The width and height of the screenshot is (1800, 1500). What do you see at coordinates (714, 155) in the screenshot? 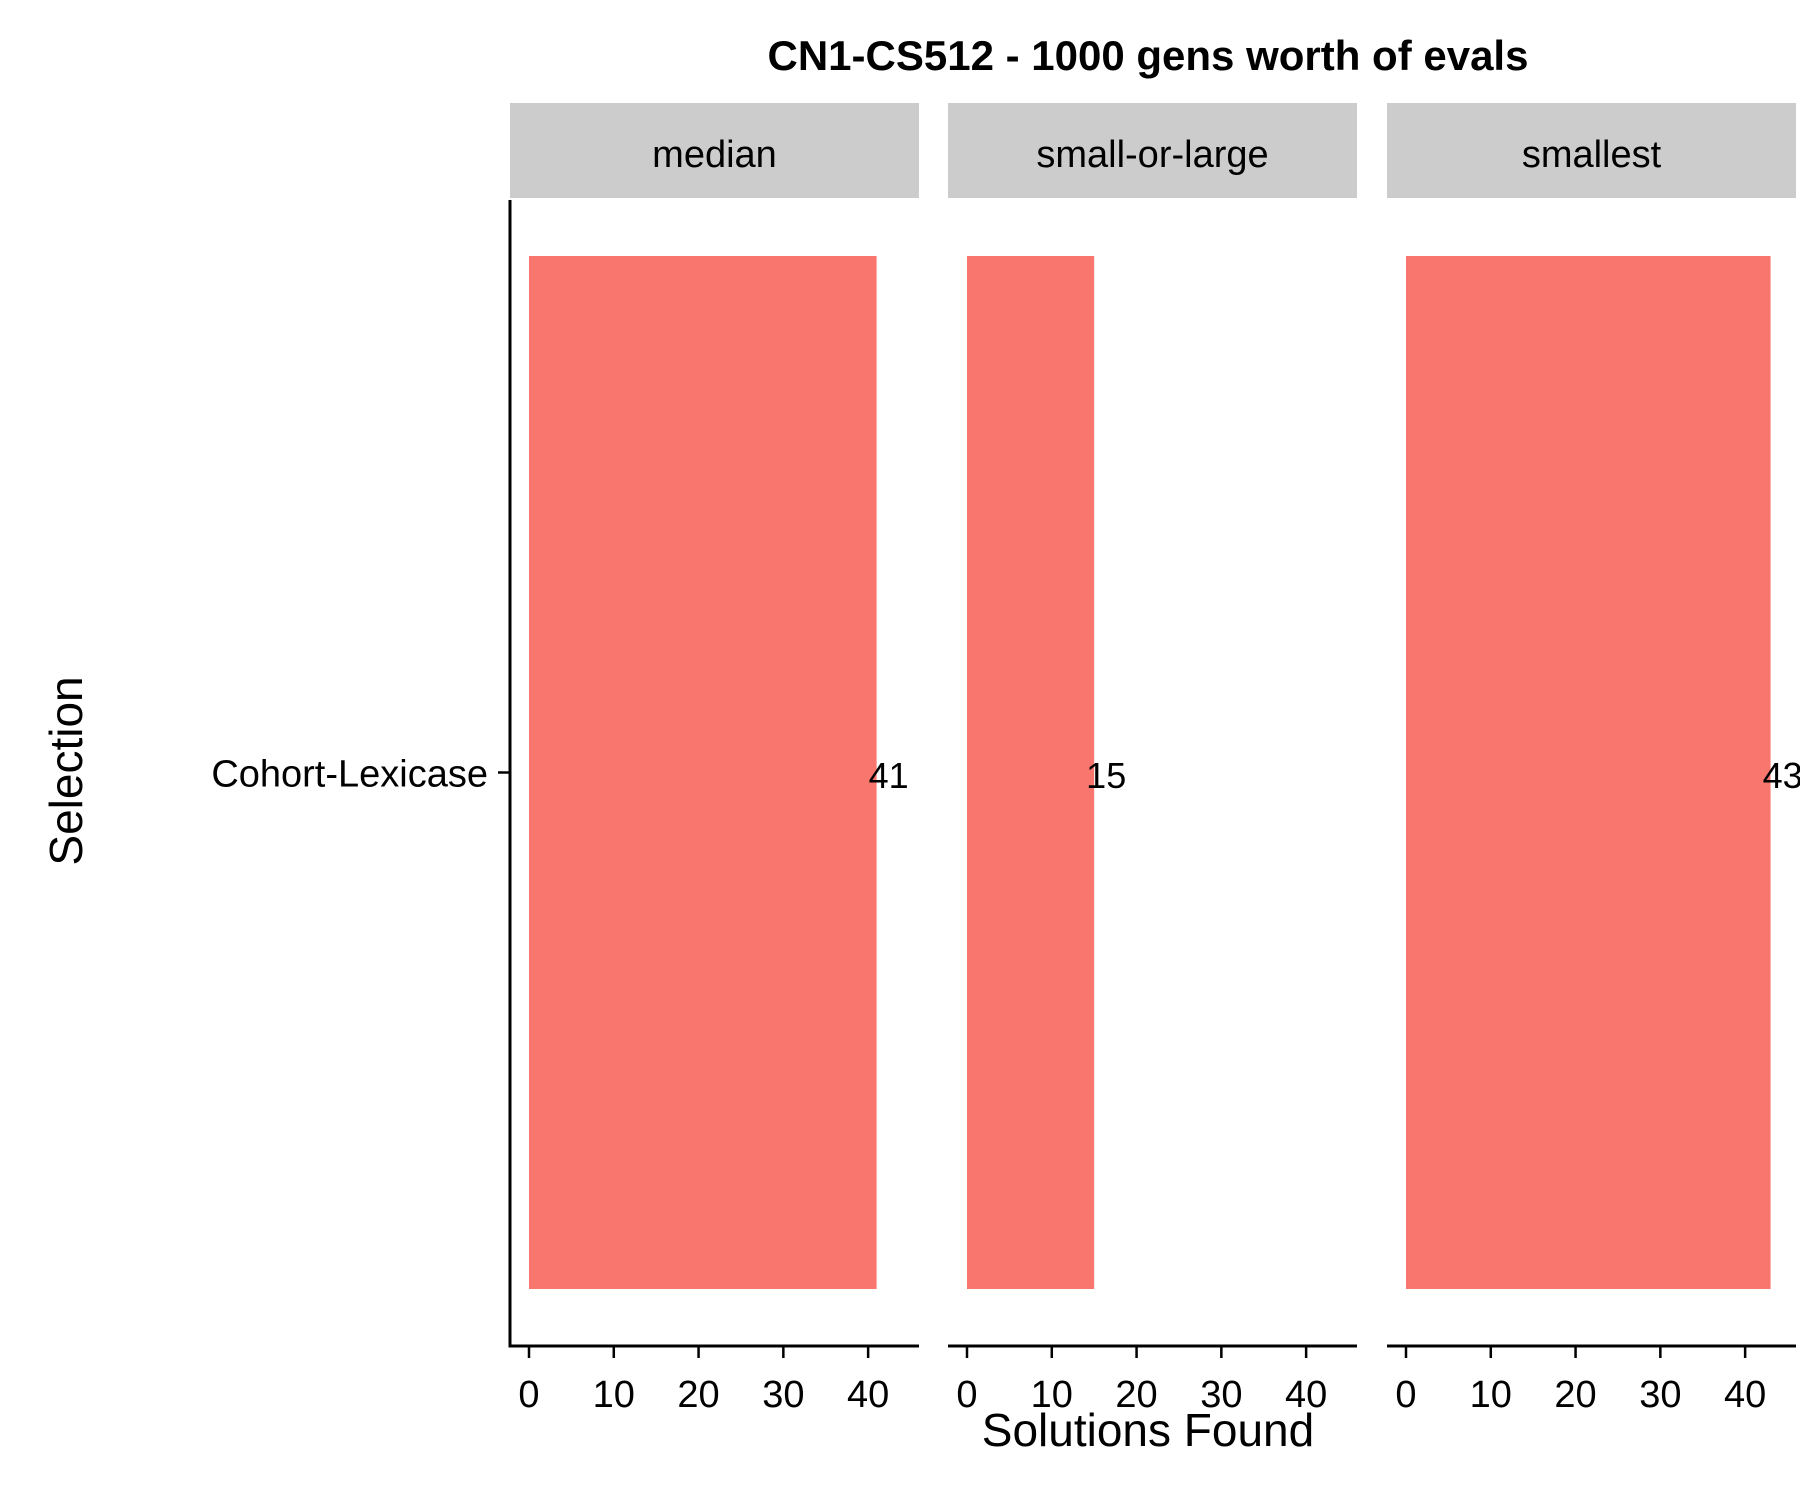
I see `facet-strip-label: median` at bounding box center [714, 155].